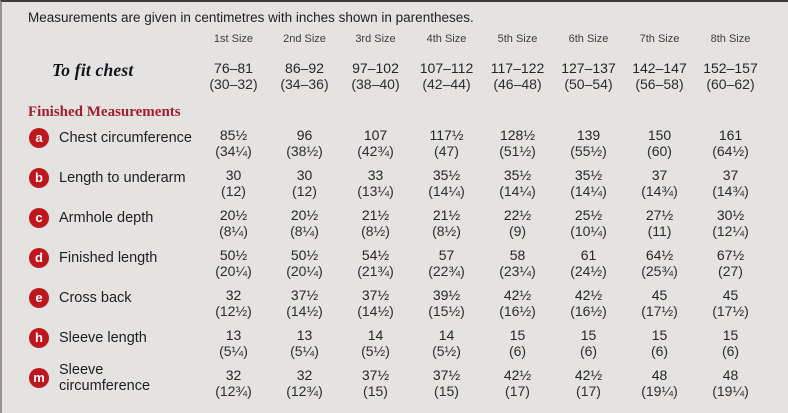 The height and width of the screenshot is (413, 788). What do you see at coordinates (588, 135) in the screenshot?
I see `value-cm: 139` at bounding box center [588, 135].